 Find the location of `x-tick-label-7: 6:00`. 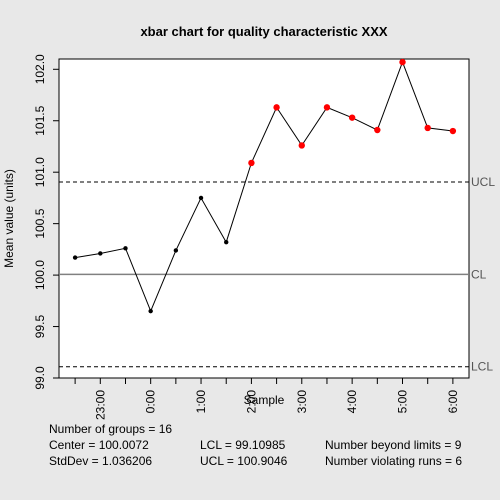

x-tick-label-7: 6:00 is located at coordinates (453, 402).